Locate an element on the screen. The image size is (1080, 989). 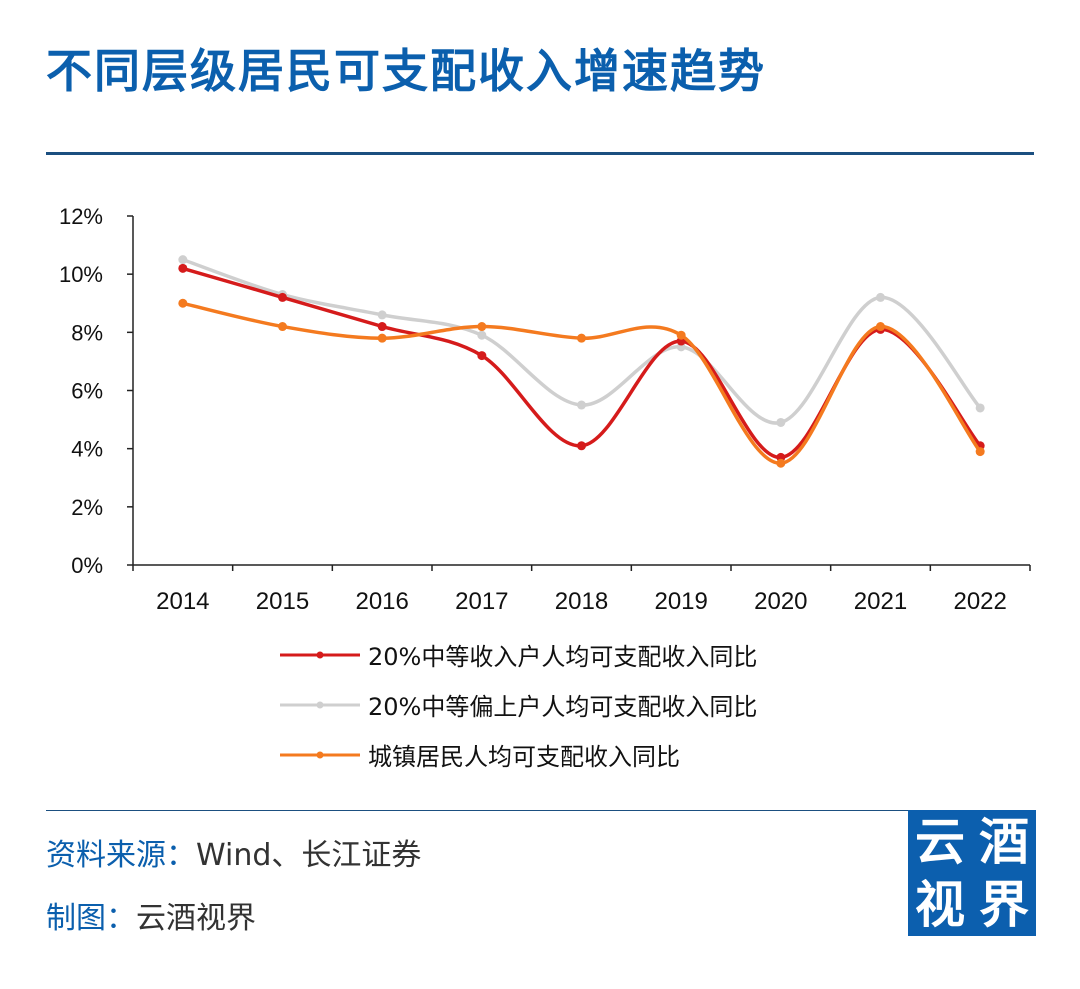
y-tick-label: 0% is located at coordinates (87, 565).